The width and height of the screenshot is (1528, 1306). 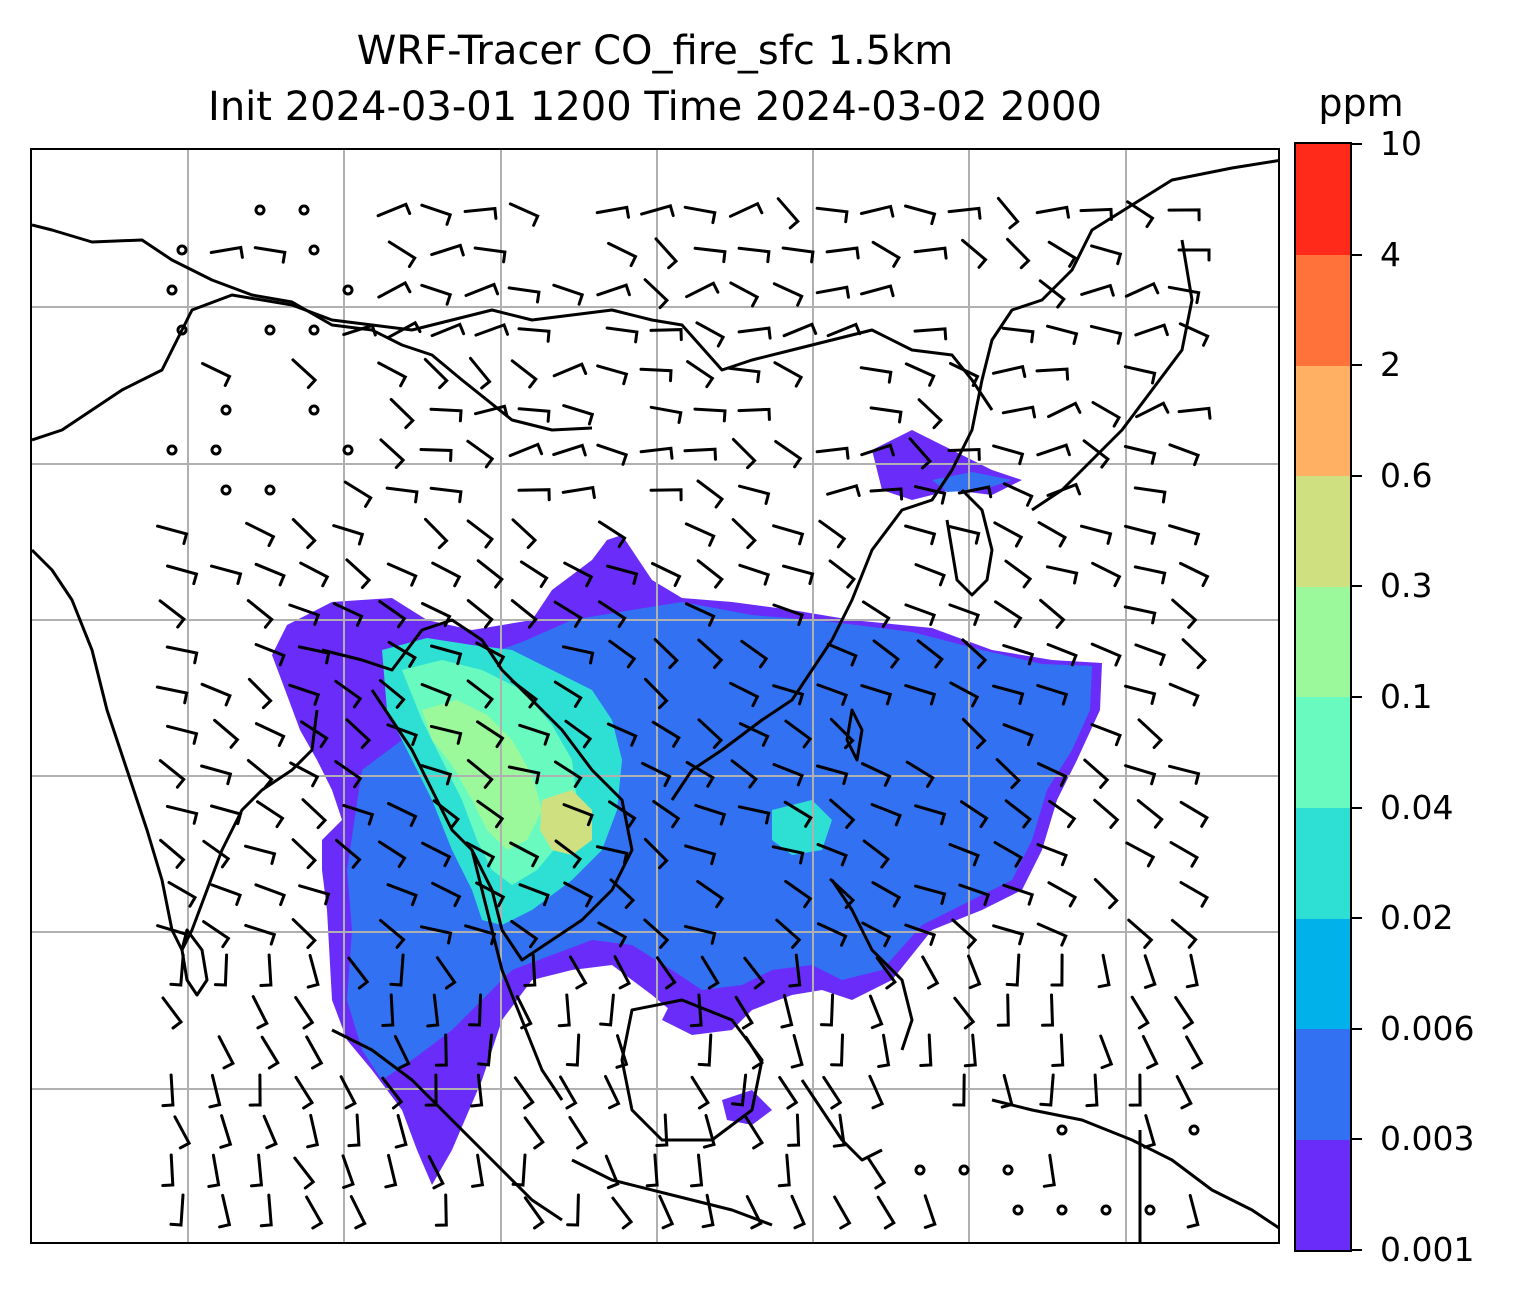 I want to click on colorbar-tick-label: 0.003, so click(x=1427, y=1139).